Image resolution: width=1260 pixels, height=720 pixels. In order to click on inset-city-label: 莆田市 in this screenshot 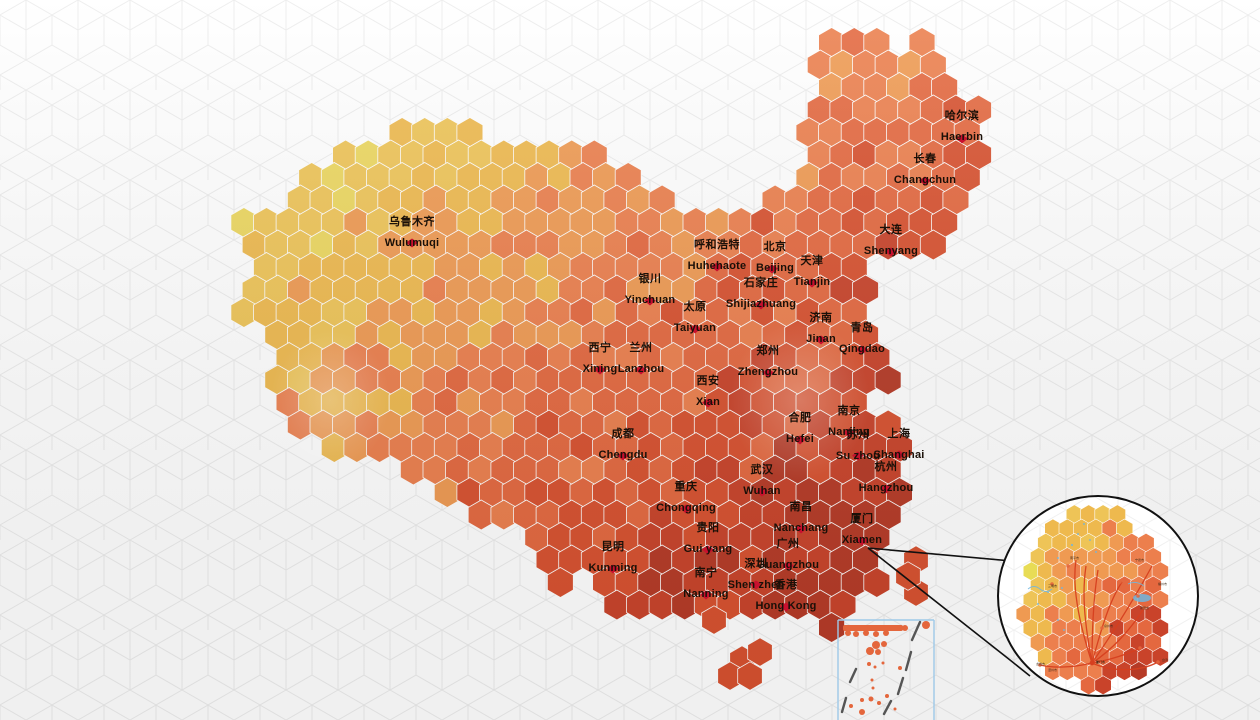, I will do `click(1145, 608)`.